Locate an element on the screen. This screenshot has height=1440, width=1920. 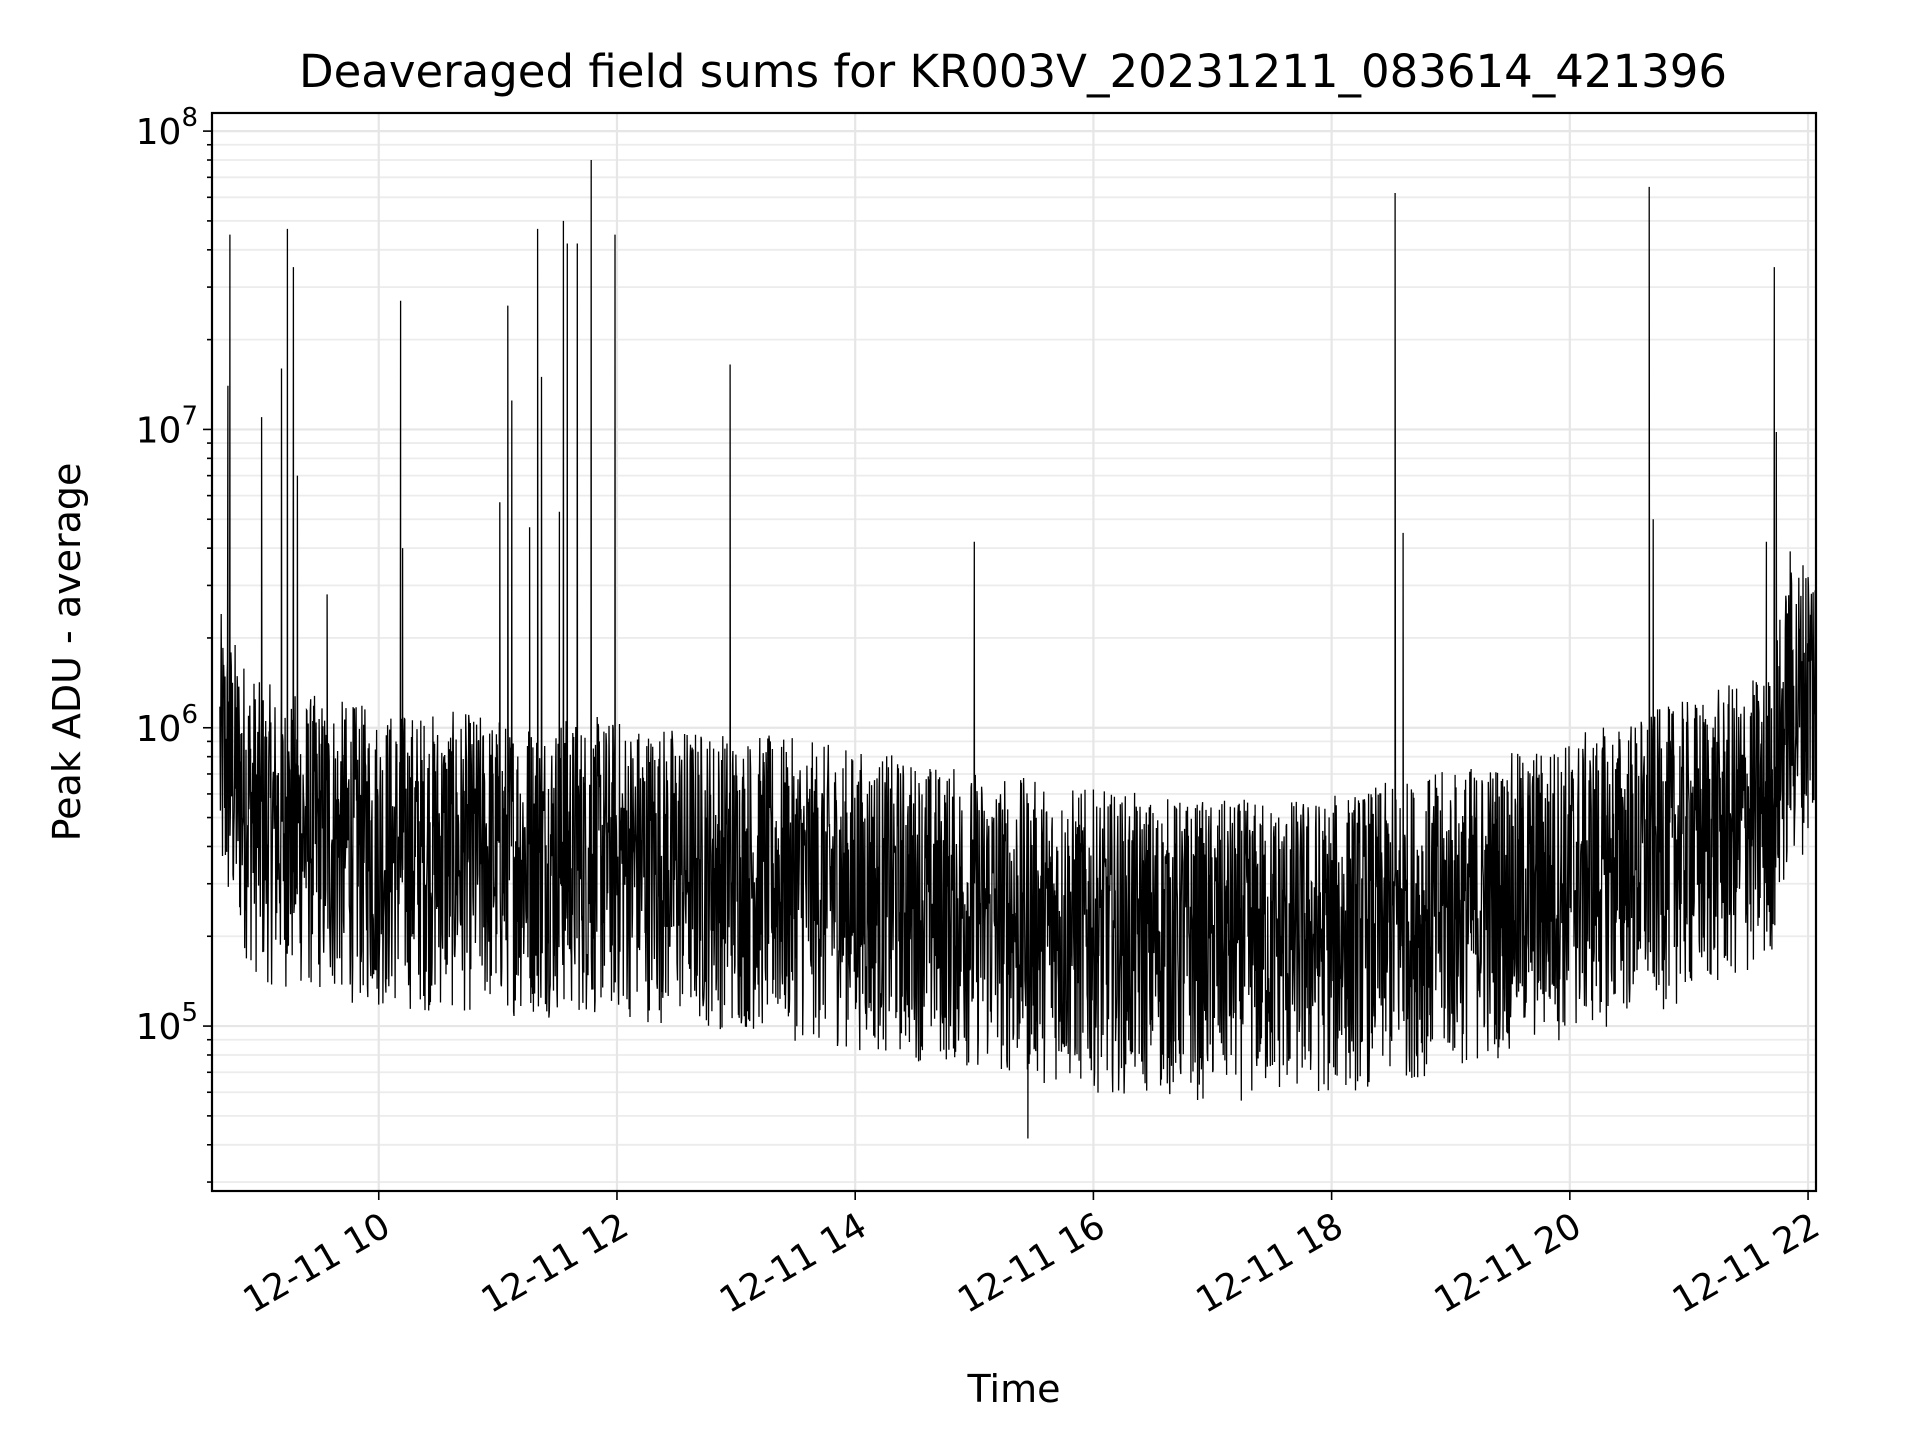
y-tick-label: 10⁸ is located at coordinates (167, 128).